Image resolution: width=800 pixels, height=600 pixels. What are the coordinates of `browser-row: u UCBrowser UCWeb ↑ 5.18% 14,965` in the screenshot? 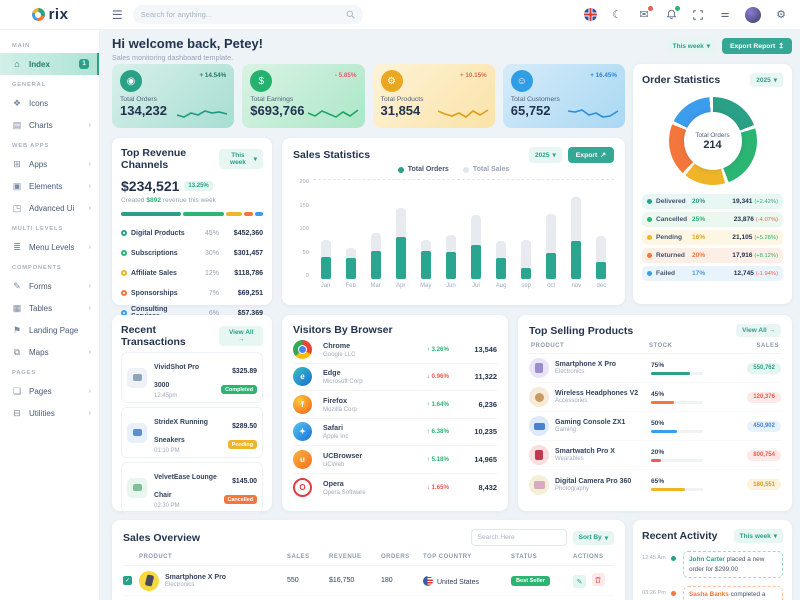 It's located at (395, 460).